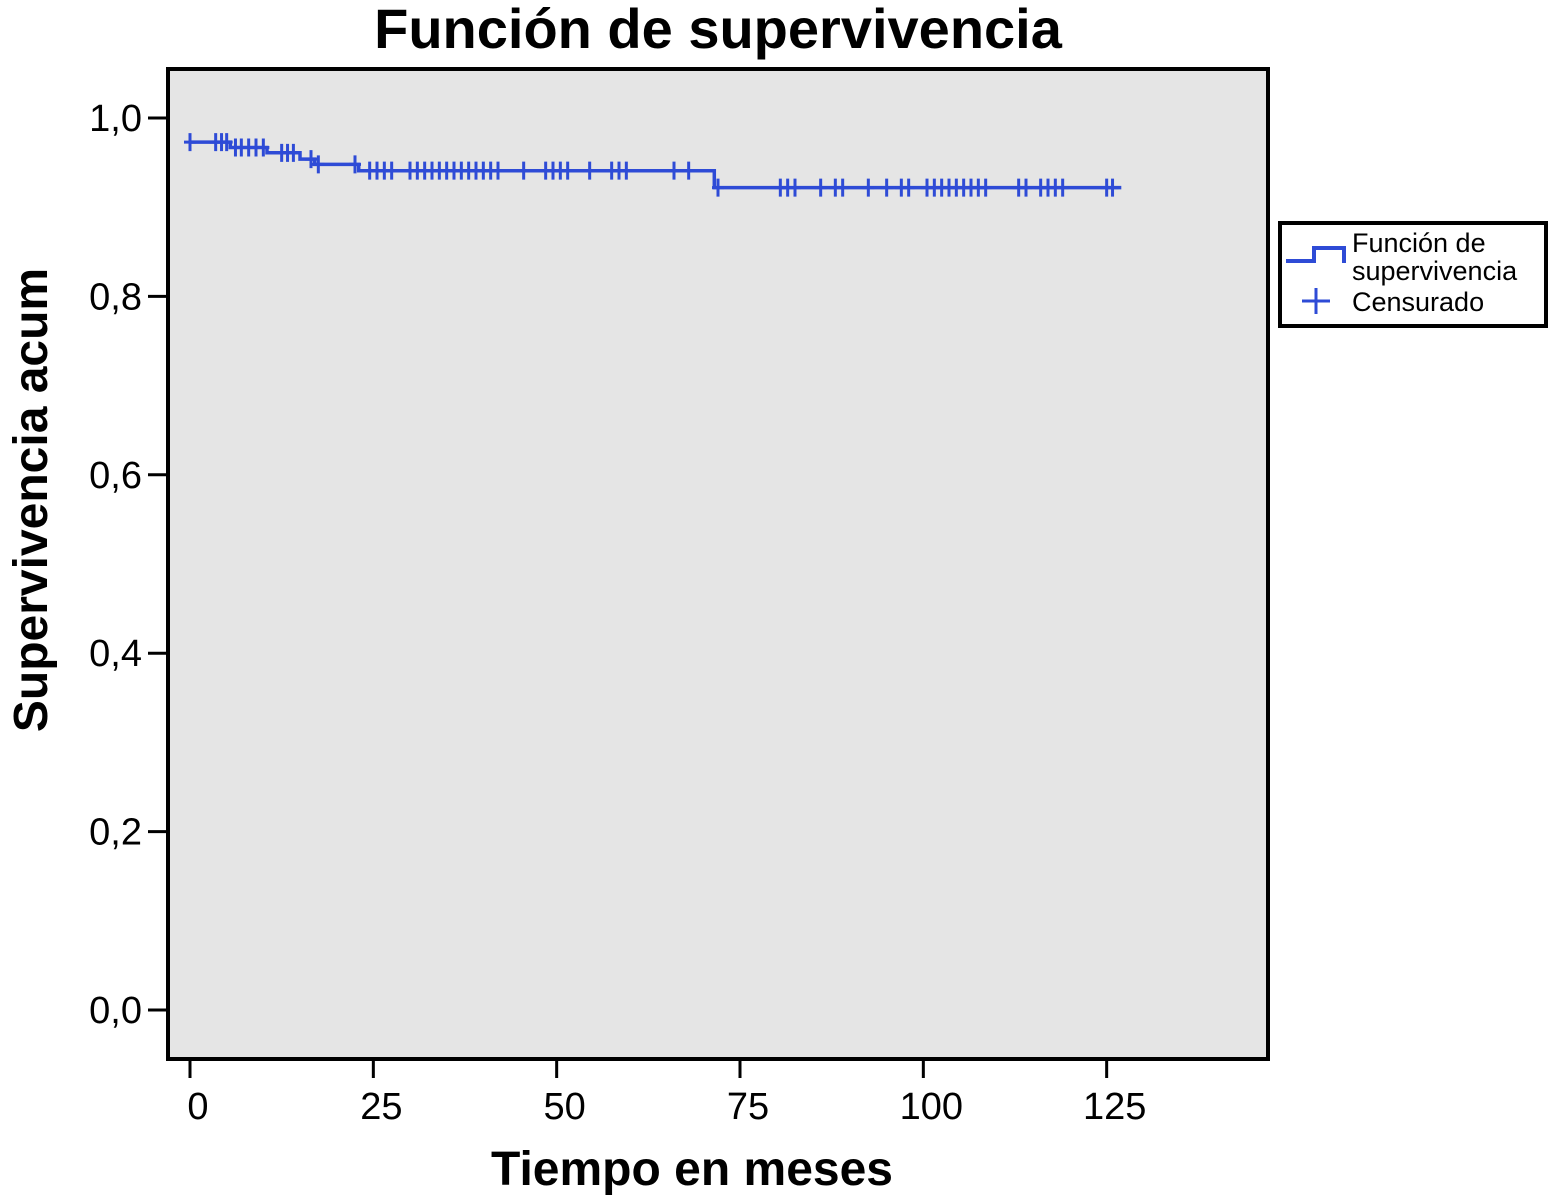 The width and height of the screenshot is (1549, 1199). What do you see at coordinates (115, 654) in the screenshot?
I see `y-tick-label: 0,4` at bounding box center [115, 654].